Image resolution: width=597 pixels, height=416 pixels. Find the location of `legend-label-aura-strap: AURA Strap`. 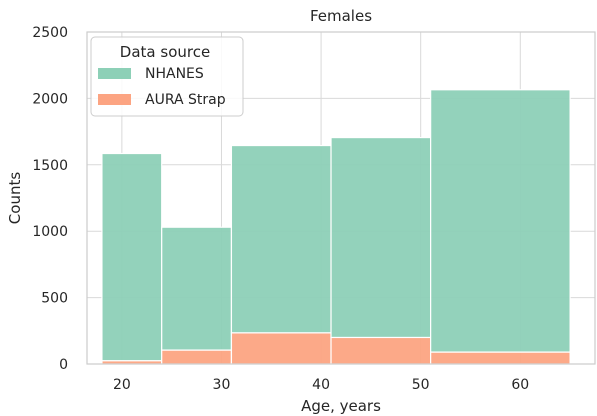

legend-label-aura-strap: AURA Strap is located at coordinates (185, 100).